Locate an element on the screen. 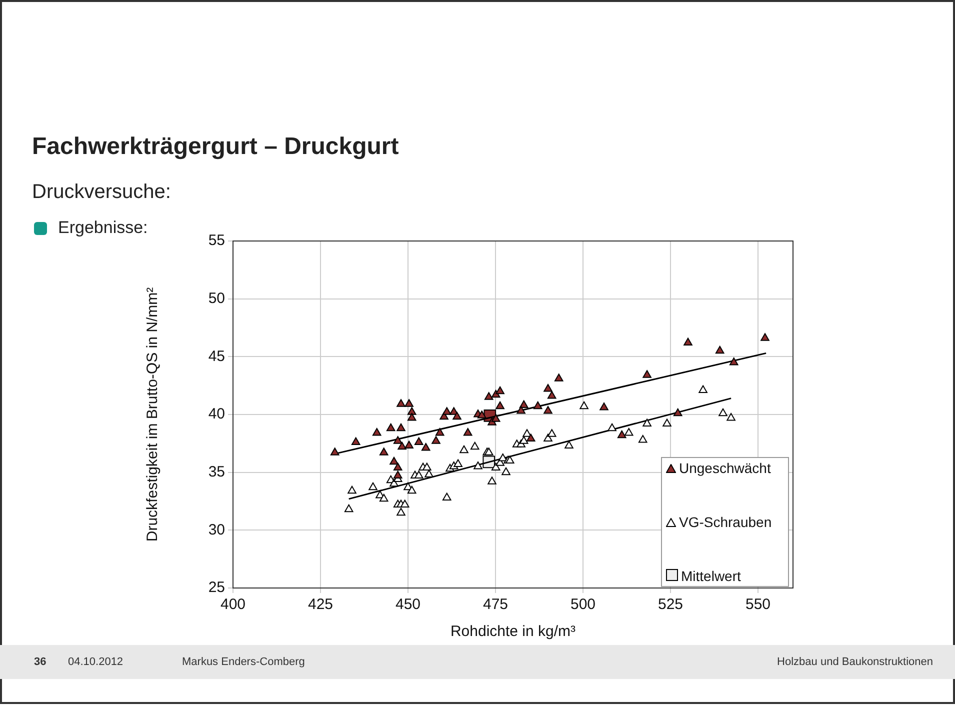 The image size is (955, 720). text: Ergebnisse: is located at coordinates (103, 228).